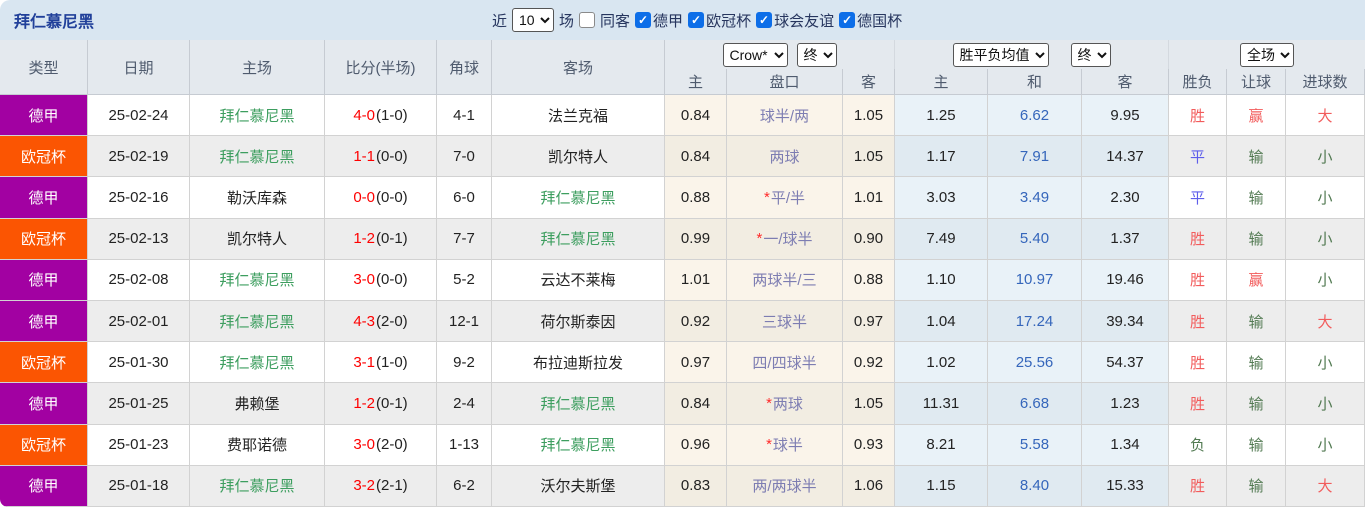 This screenshot has height=507, width=1365. Describe the element at coordinates (941, 445) in the screenshot. I see `cell-avg-home: 8.21` at that location.